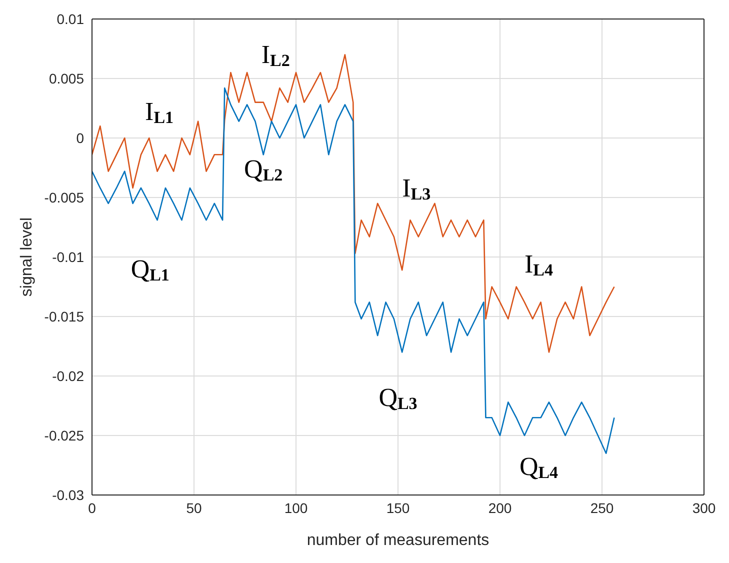 The width and height of the screenshot is (729, 563). Describe the element at coordinates (263, 169) in the screenshot. I see `annotation: Q$_{L2}$` at that location.